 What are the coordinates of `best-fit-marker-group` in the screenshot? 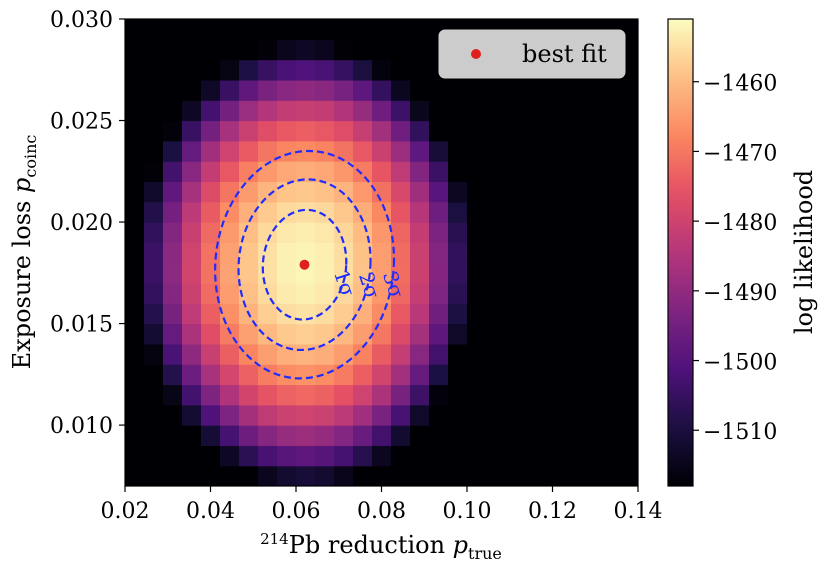 It's located at (304, 264).